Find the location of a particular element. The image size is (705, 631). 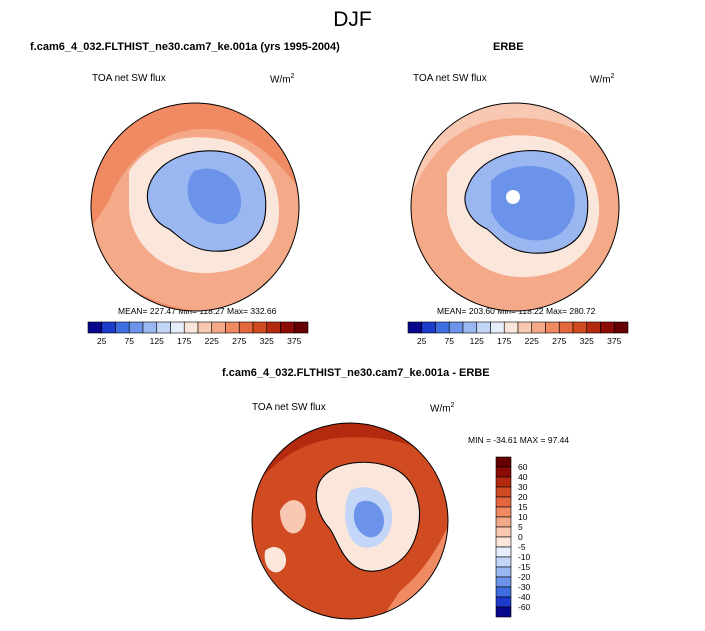

colorbar-tick-label: 0 is located at coordinates (520, 537).